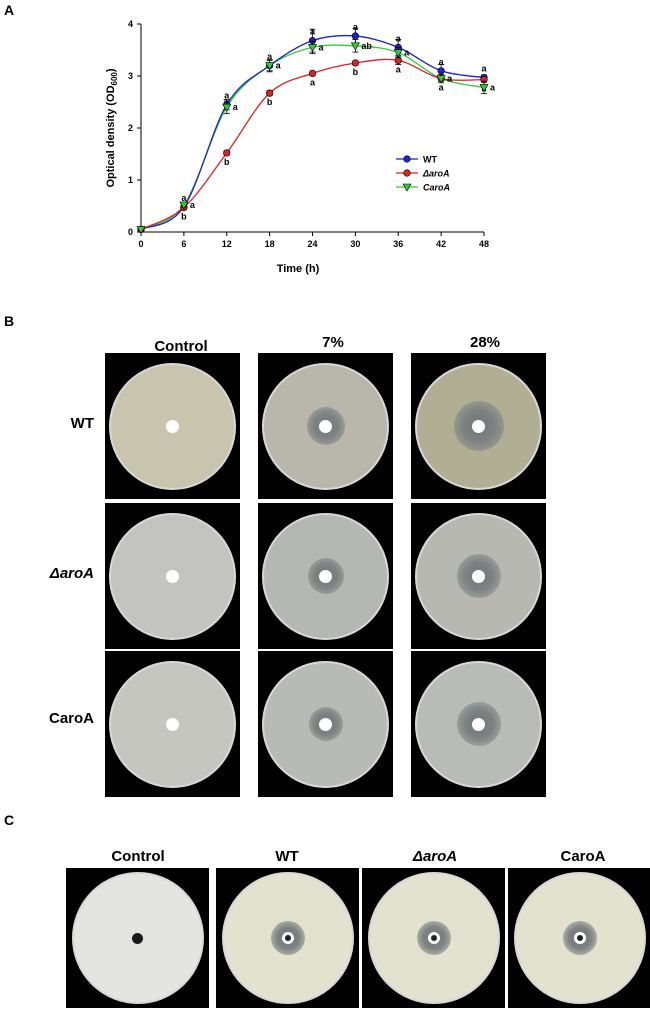  I want to click on row-label-caroa: CaroA, so click(71, 718).